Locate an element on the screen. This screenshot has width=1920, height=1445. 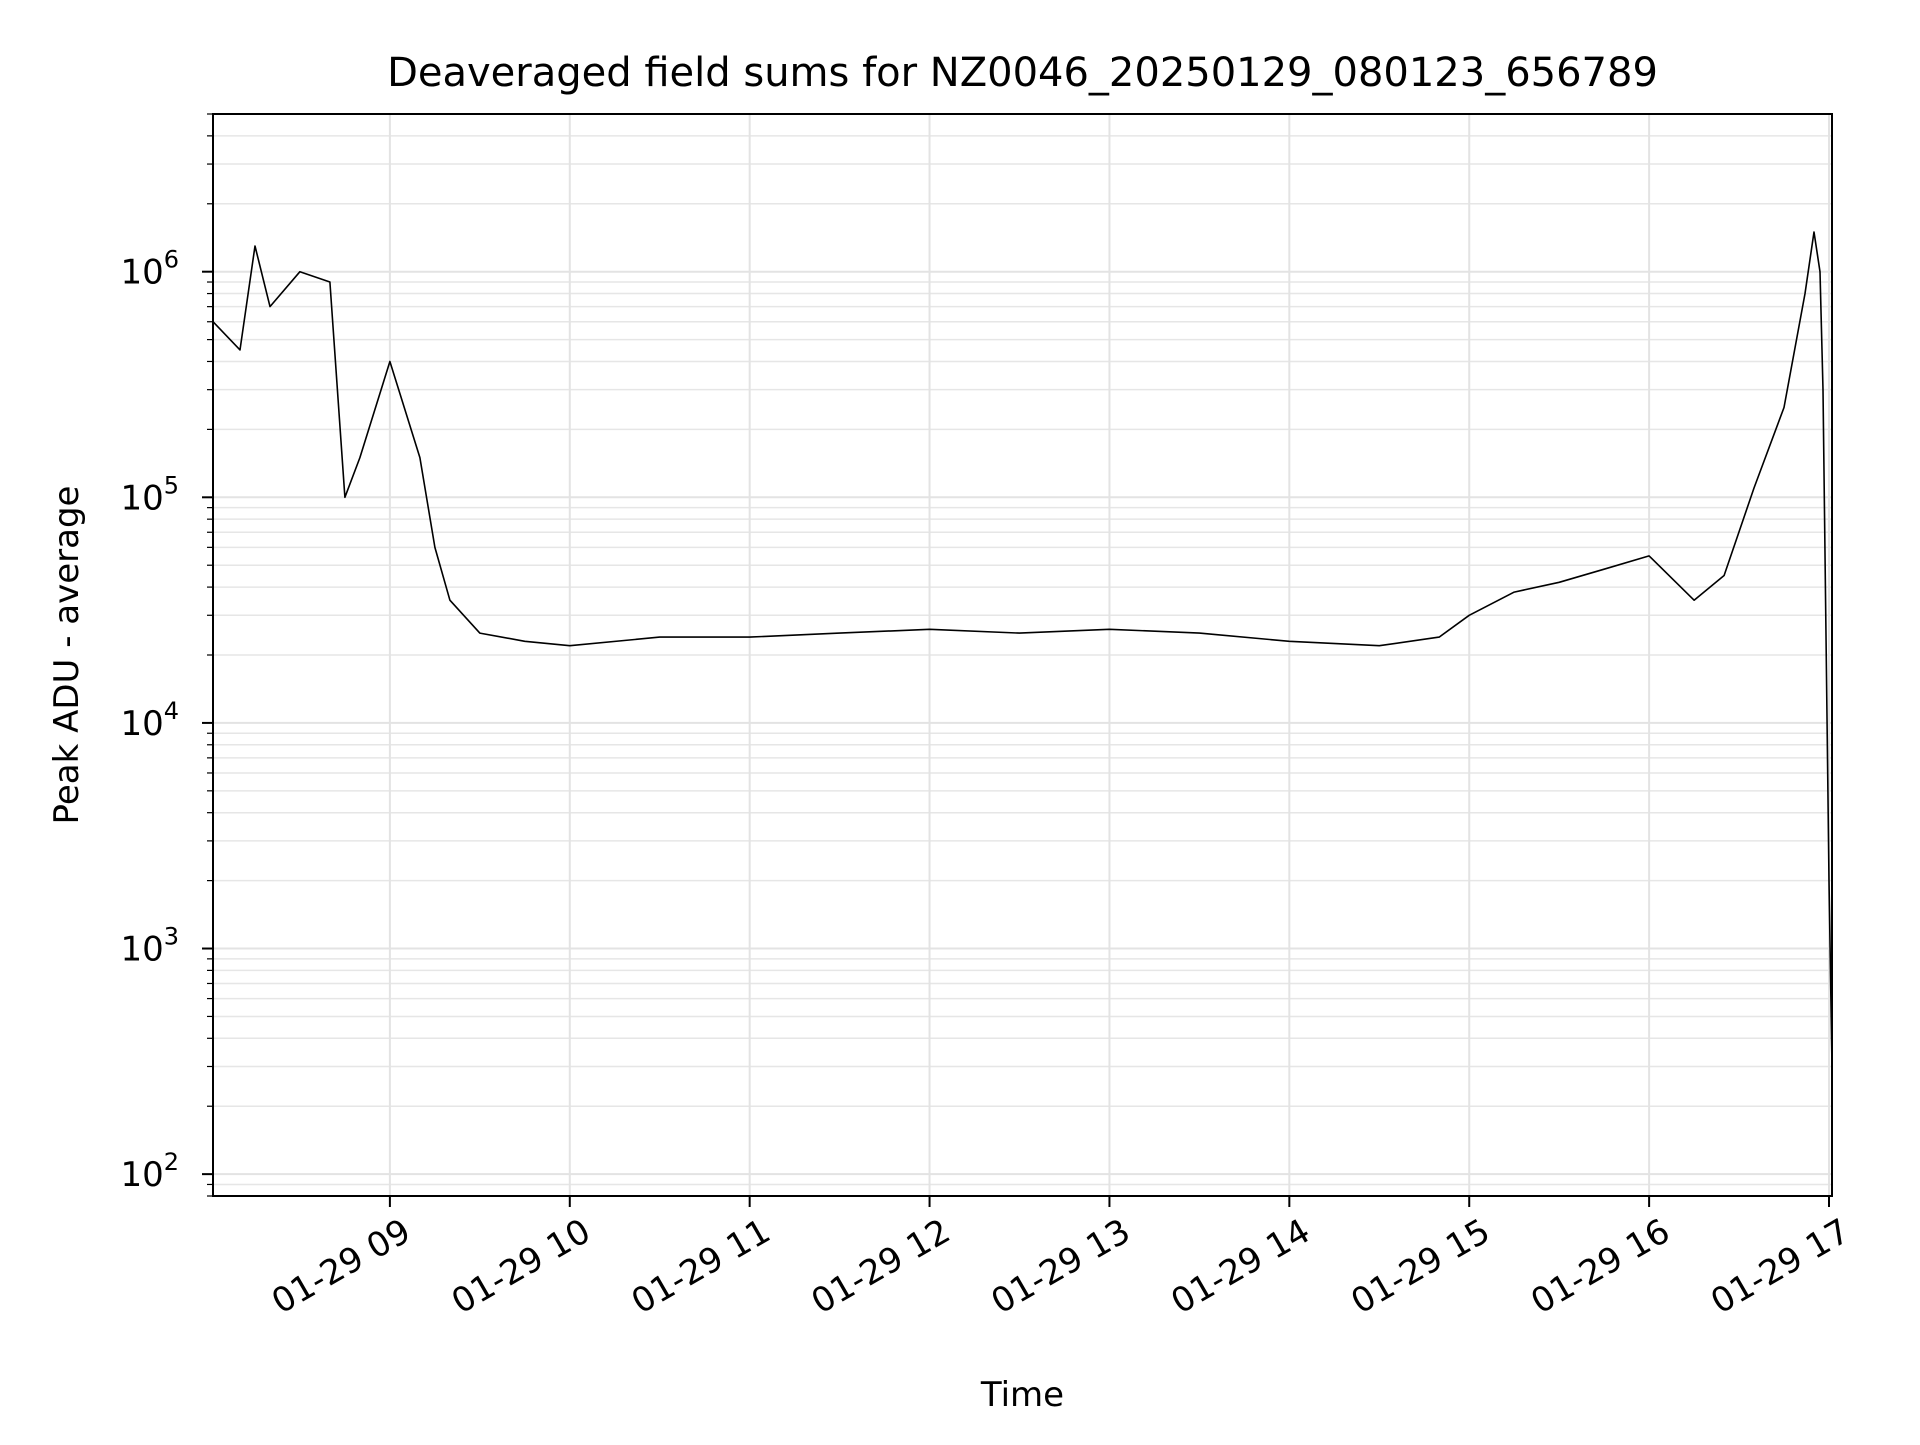
y-tick-exponent: 4 is located at coordinates (171, 711).